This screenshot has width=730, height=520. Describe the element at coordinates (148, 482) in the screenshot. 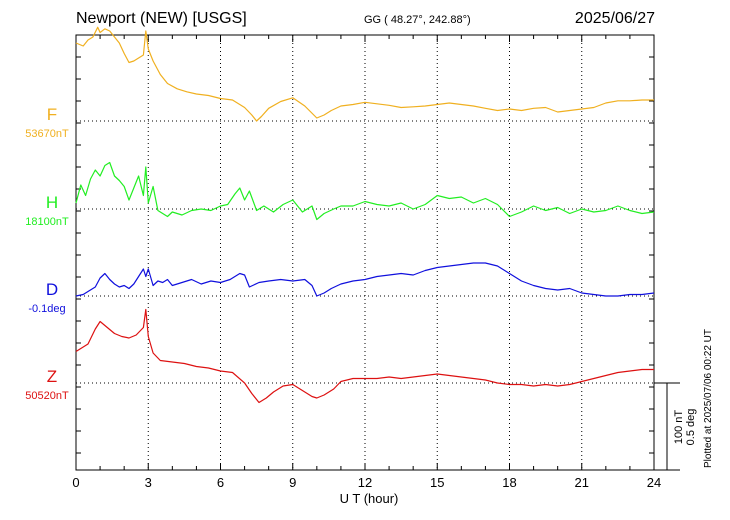

I see `x-tick-label: 3` at that location.